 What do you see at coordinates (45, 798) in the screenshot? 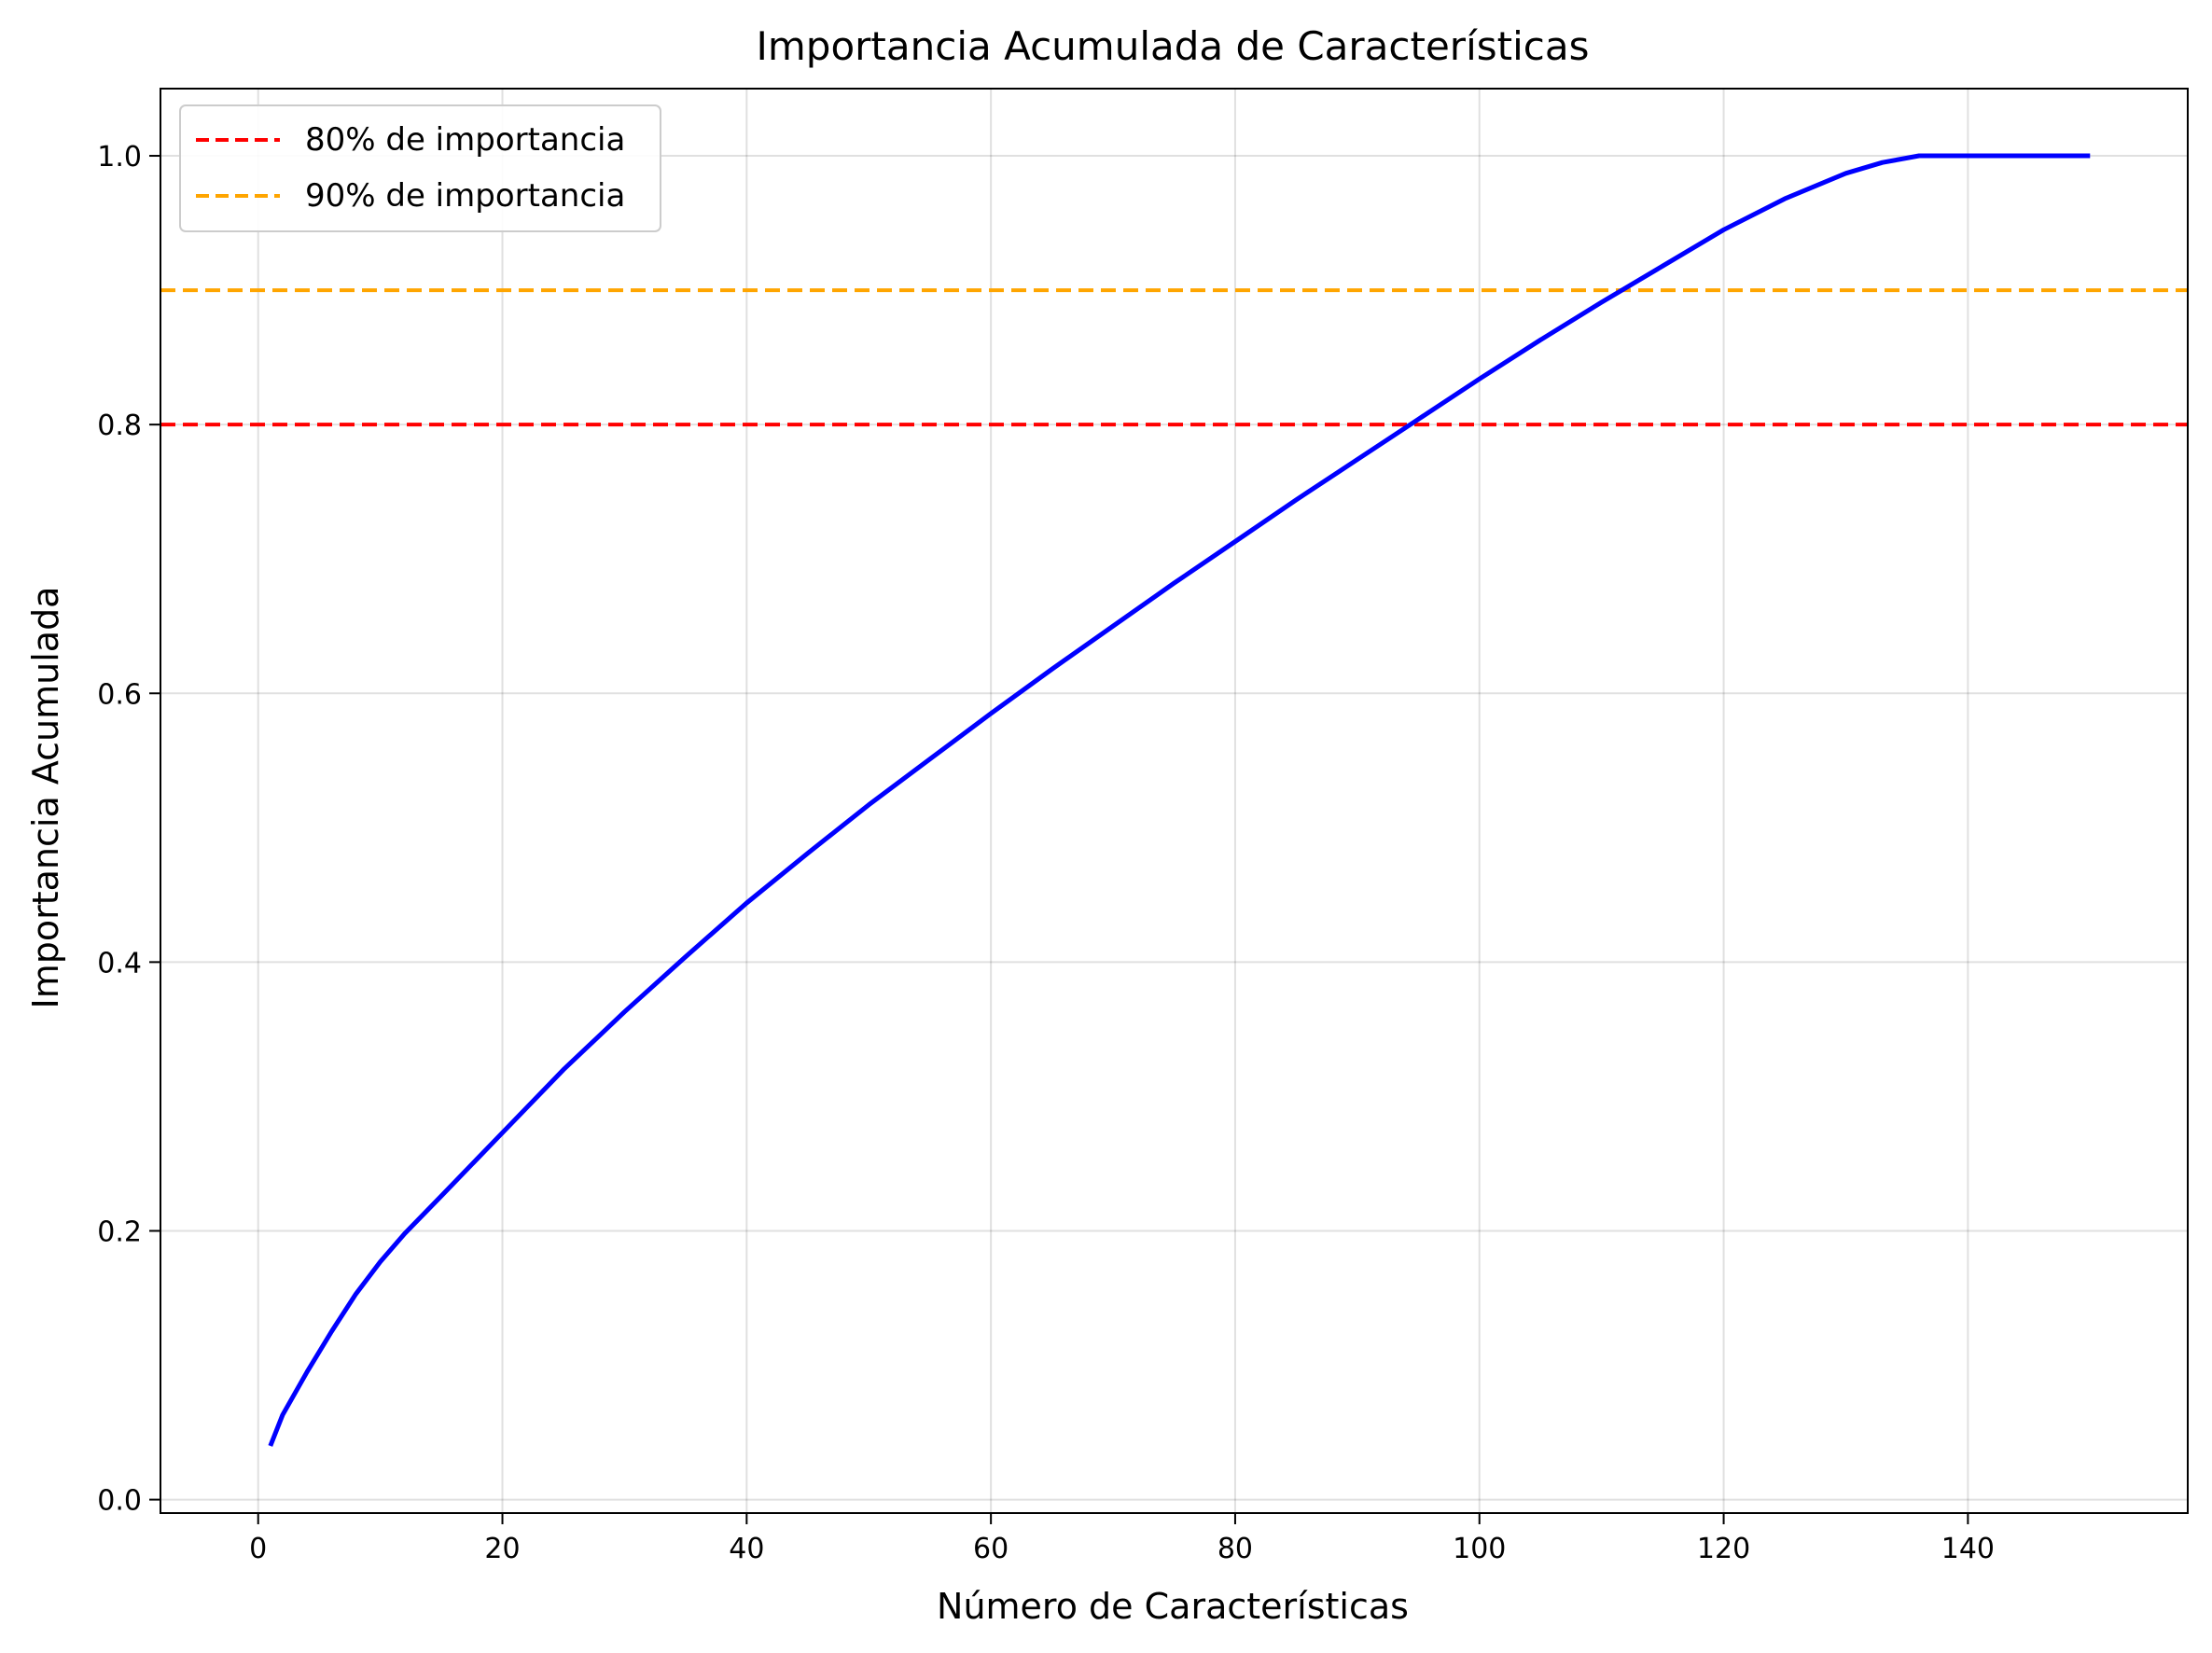
I see `y-axis-title: Importancia Acumulada` at bounding box center [45, 798].